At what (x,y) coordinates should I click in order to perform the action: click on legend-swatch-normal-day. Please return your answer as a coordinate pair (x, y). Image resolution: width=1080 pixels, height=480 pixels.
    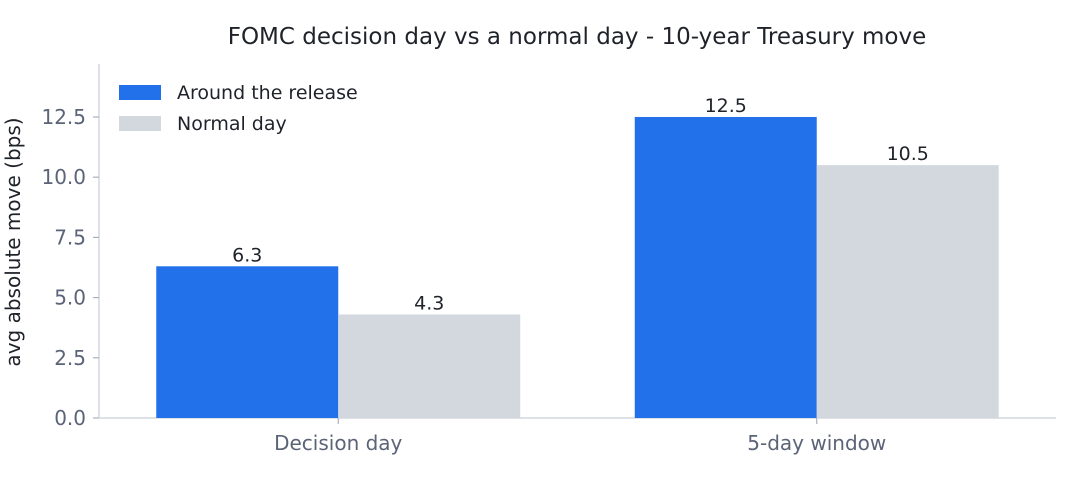
    Looking at the image, I should click on (140, 123).